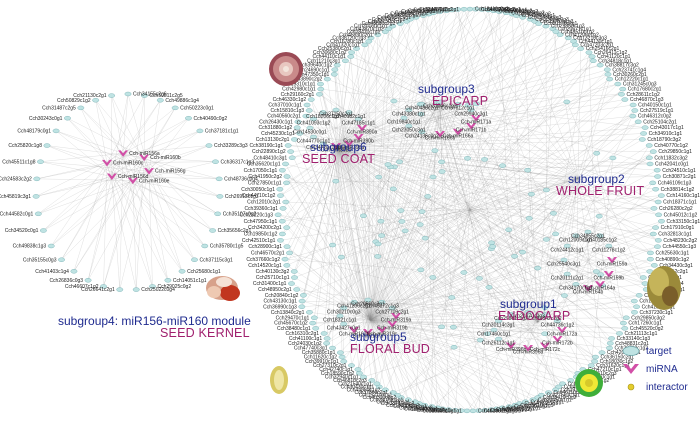  I want to click on ring-node-label: Cch37660c1g2, so click(263, 260).